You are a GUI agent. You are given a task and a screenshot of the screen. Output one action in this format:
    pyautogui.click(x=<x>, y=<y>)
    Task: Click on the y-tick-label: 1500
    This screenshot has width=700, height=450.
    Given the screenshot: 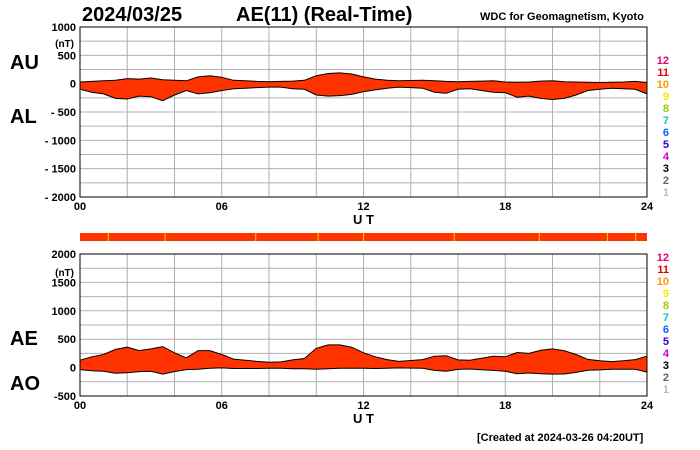 What is the action you would take?
    pyautogui.click(x=64, y=283)
    